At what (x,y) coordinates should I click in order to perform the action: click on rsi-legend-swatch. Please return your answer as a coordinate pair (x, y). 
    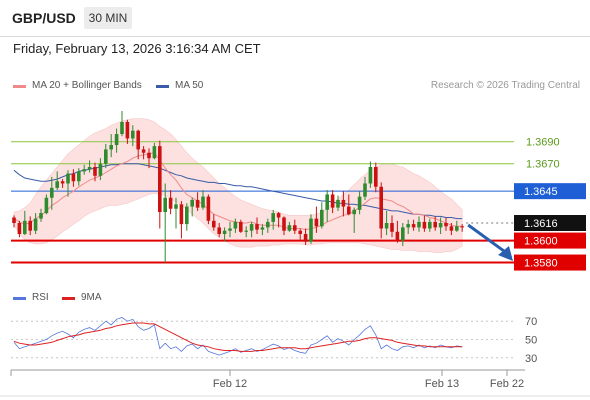
    Looking at the image, I should click on (19, 298).